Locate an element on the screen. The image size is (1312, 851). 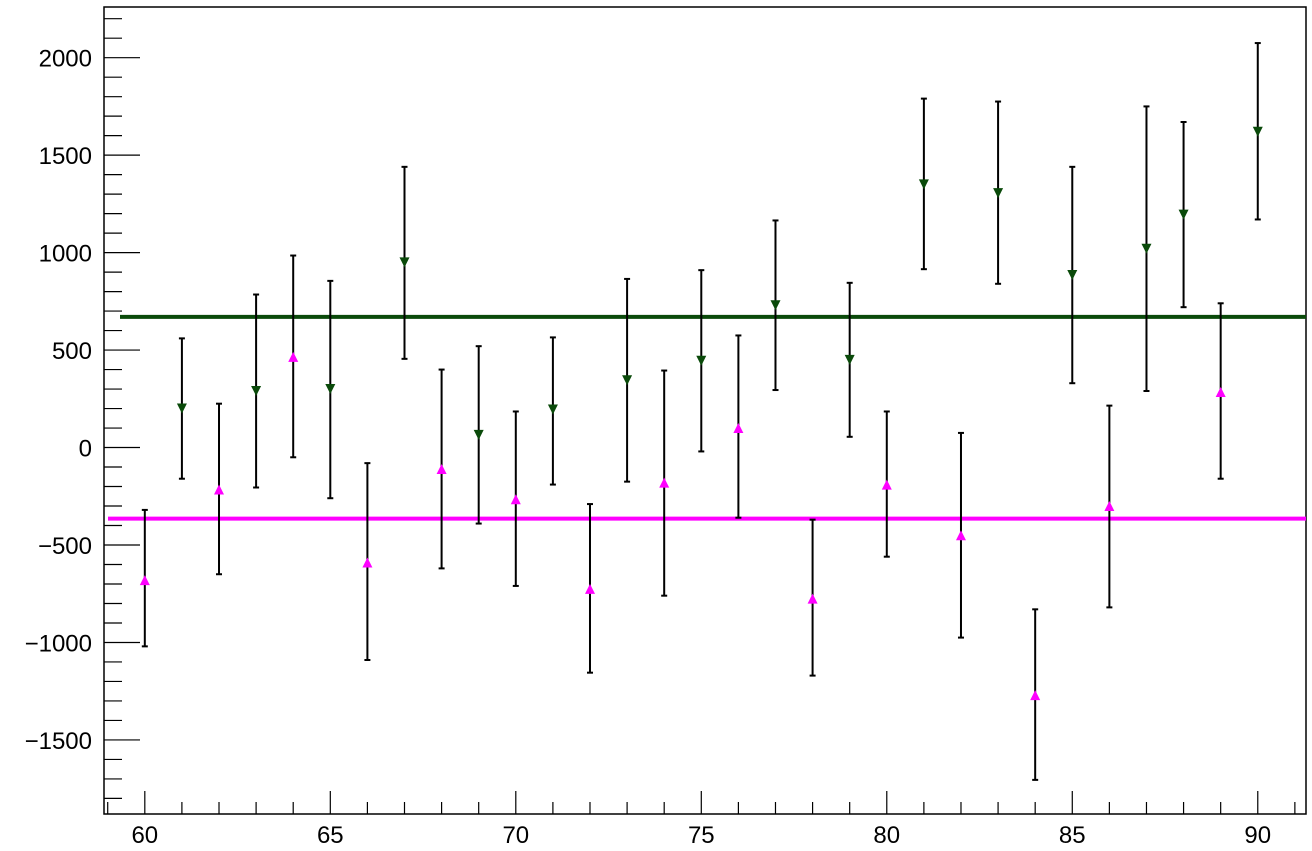
x-tick-label: 70 is located at coordinates (515, 835).